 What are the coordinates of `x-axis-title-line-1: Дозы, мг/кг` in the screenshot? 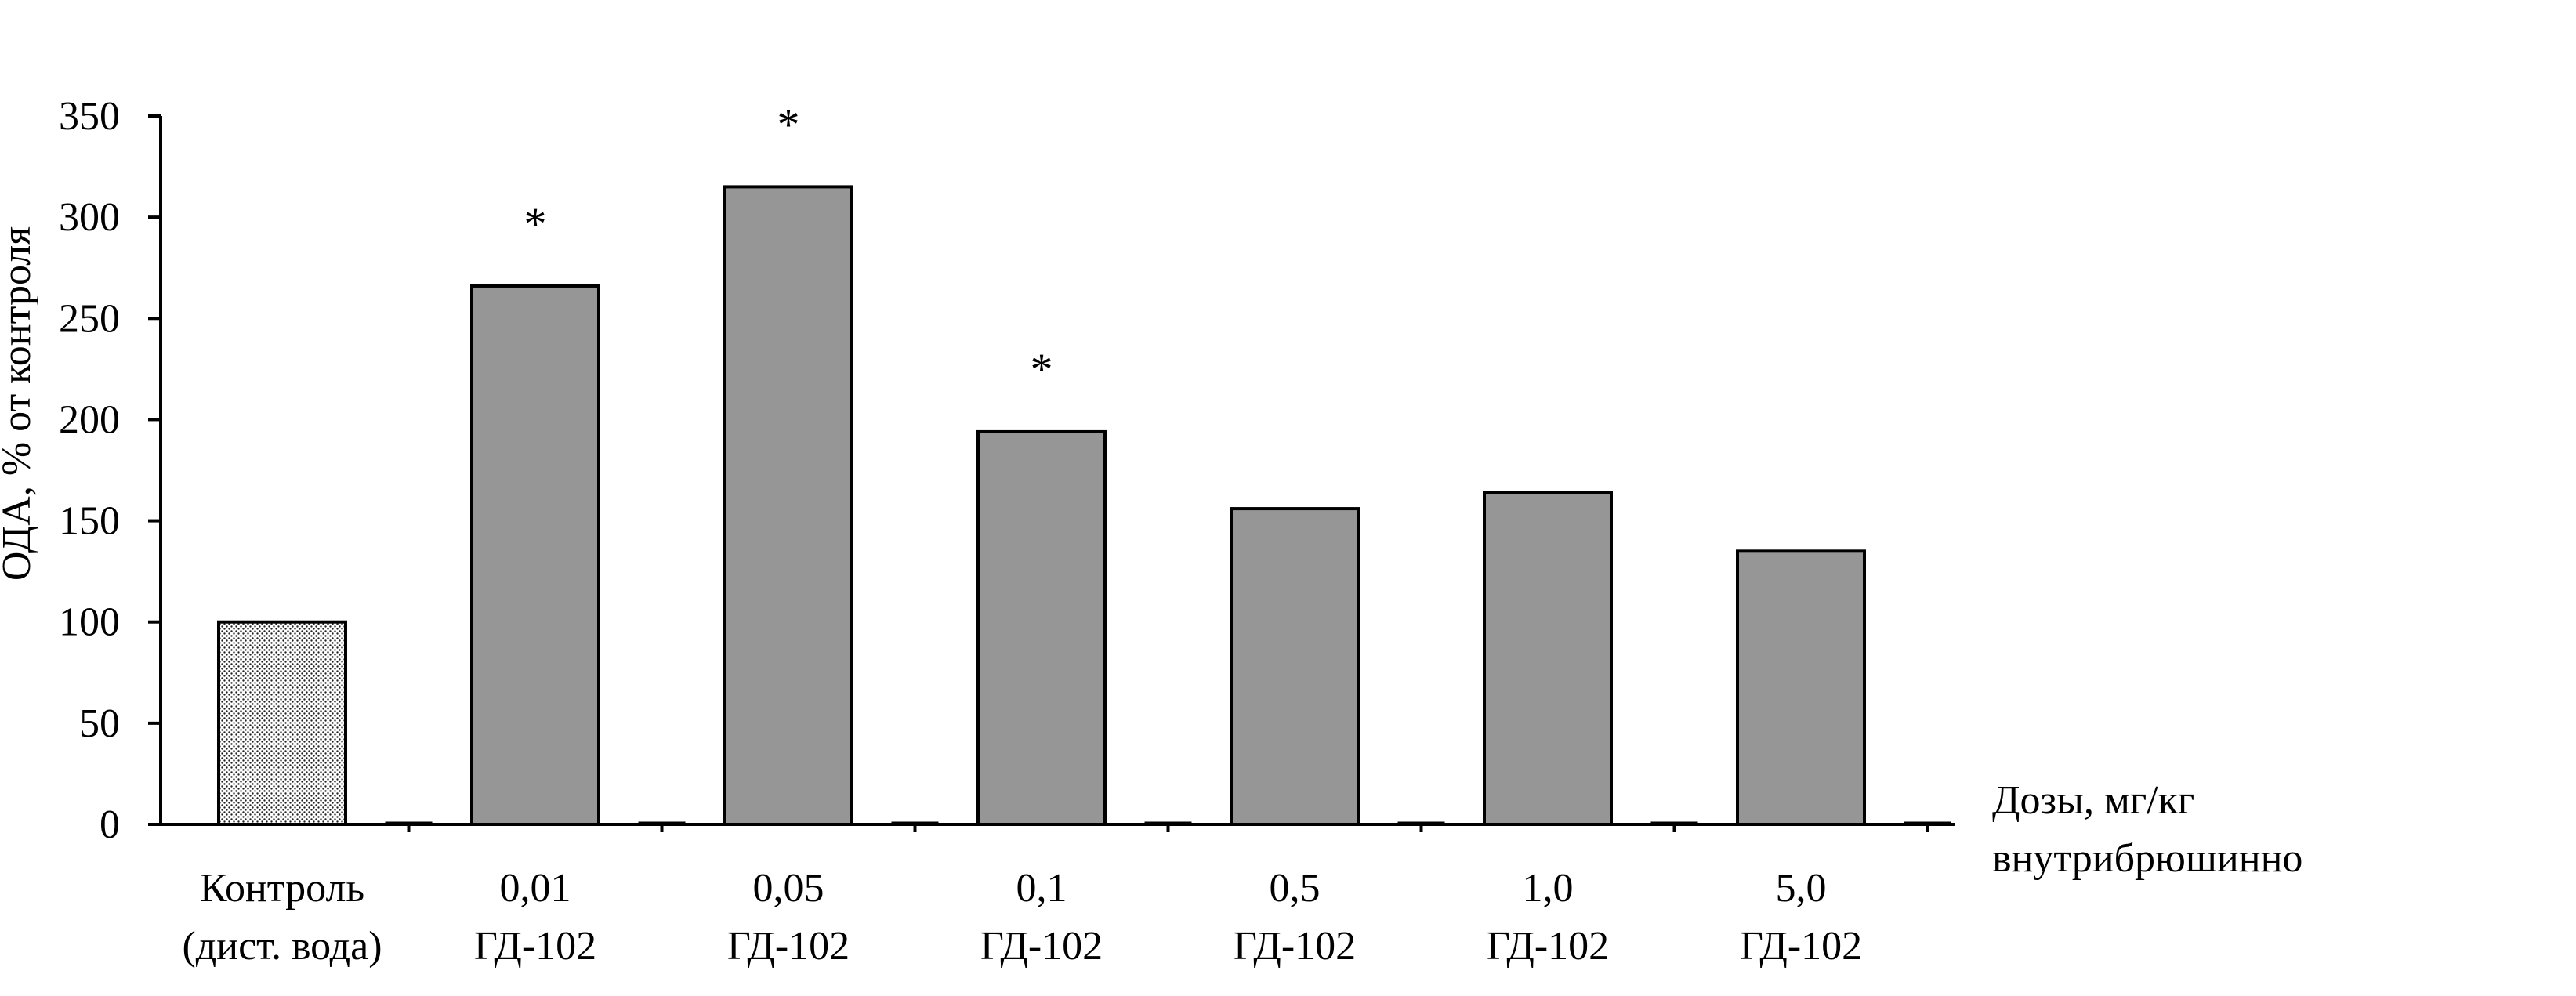 It's located at (2093, 801).